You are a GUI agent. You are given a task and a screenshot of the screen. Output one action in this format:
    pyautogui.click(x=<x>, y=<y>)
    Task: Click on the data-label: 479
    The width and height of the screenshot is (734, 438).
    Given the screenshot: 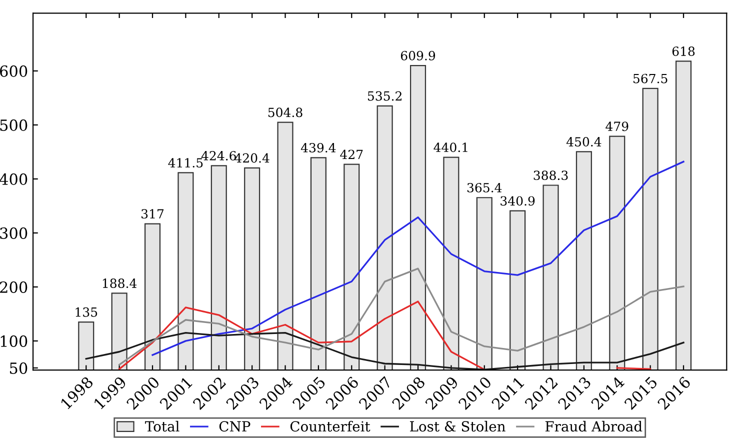 What is the action you would take?
    pyautogui.click(x=617, y=127)
    